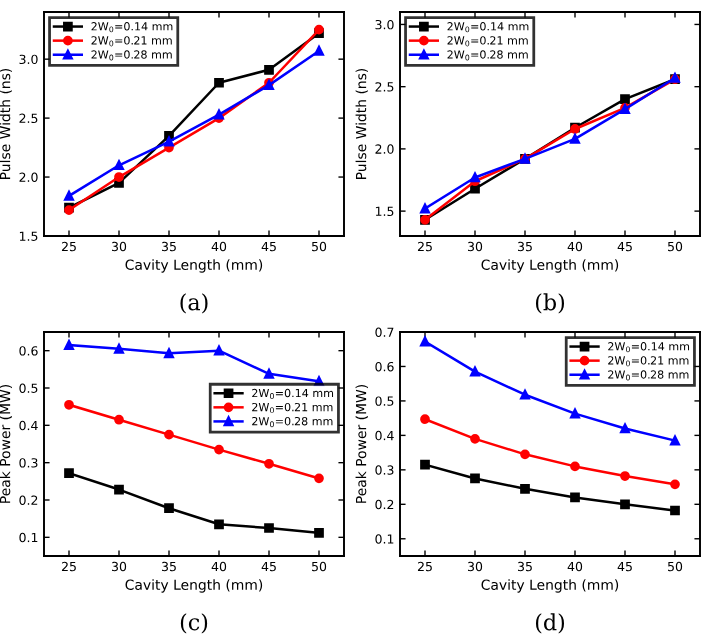 This screenshot has height=642, width=712. I want to click on text: (d), so click(550, 623).